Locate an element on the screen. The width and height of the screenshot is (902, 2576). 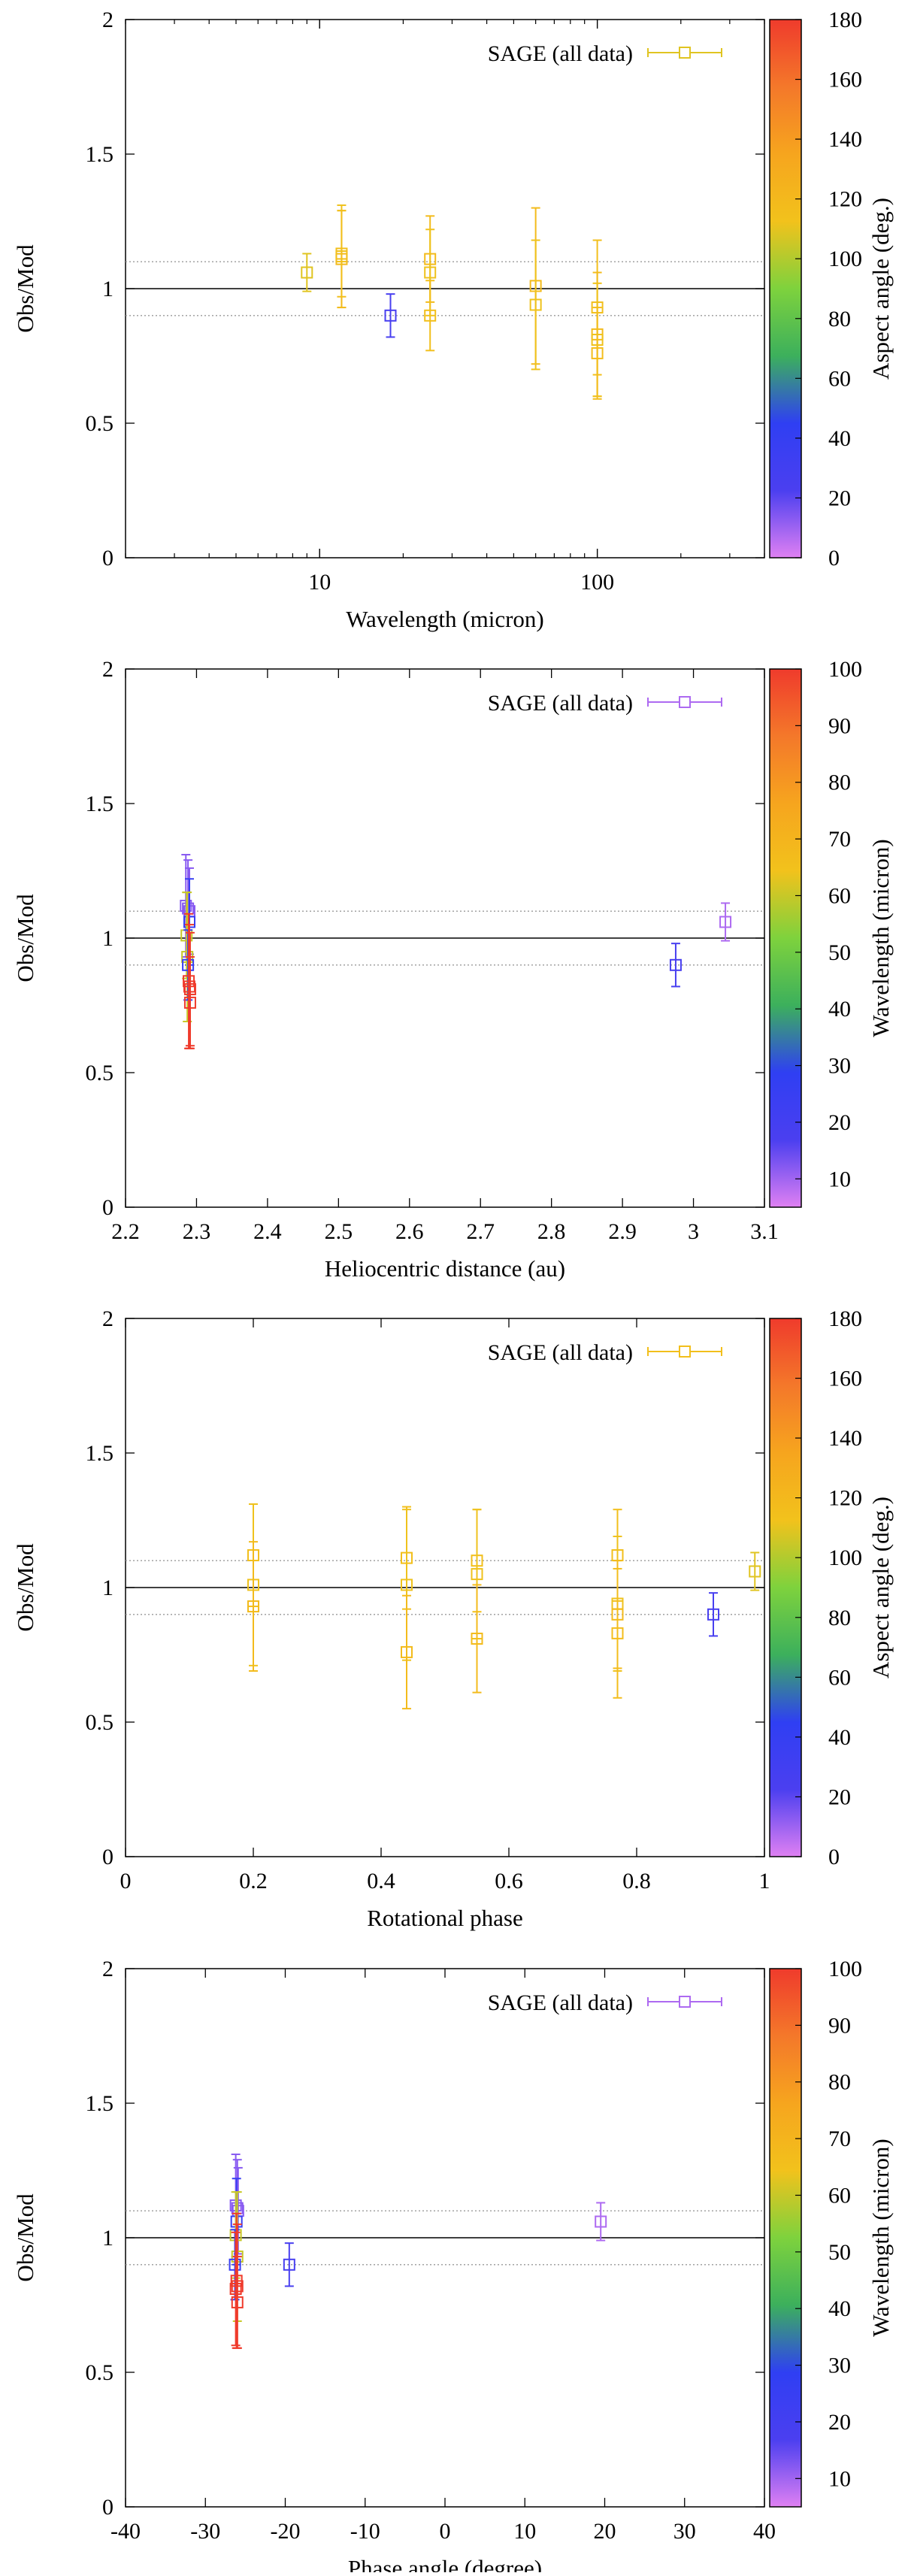
x-axis-label: Phase angle (degree) is located at coordinates (445, 2563).